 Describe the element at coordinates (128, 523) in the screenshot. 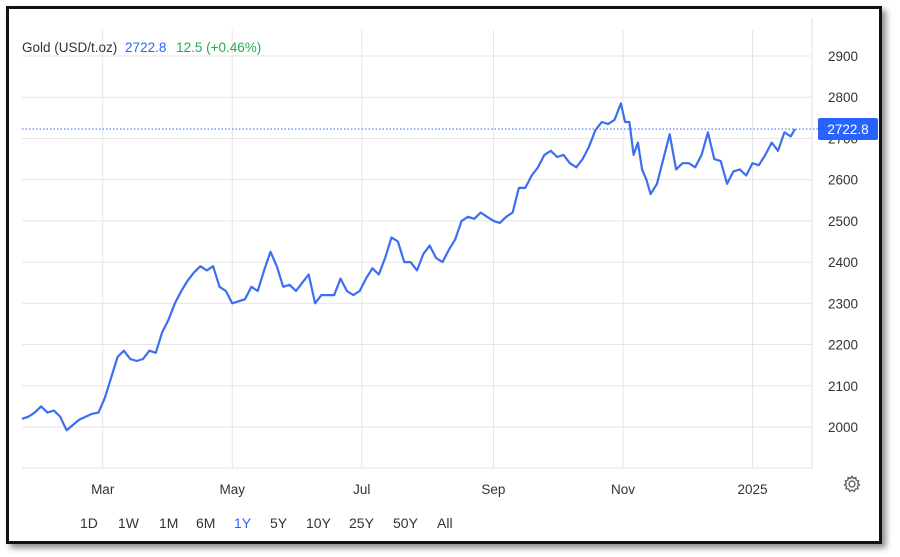

I see `timeframe-1w-button: 1W` at that location.